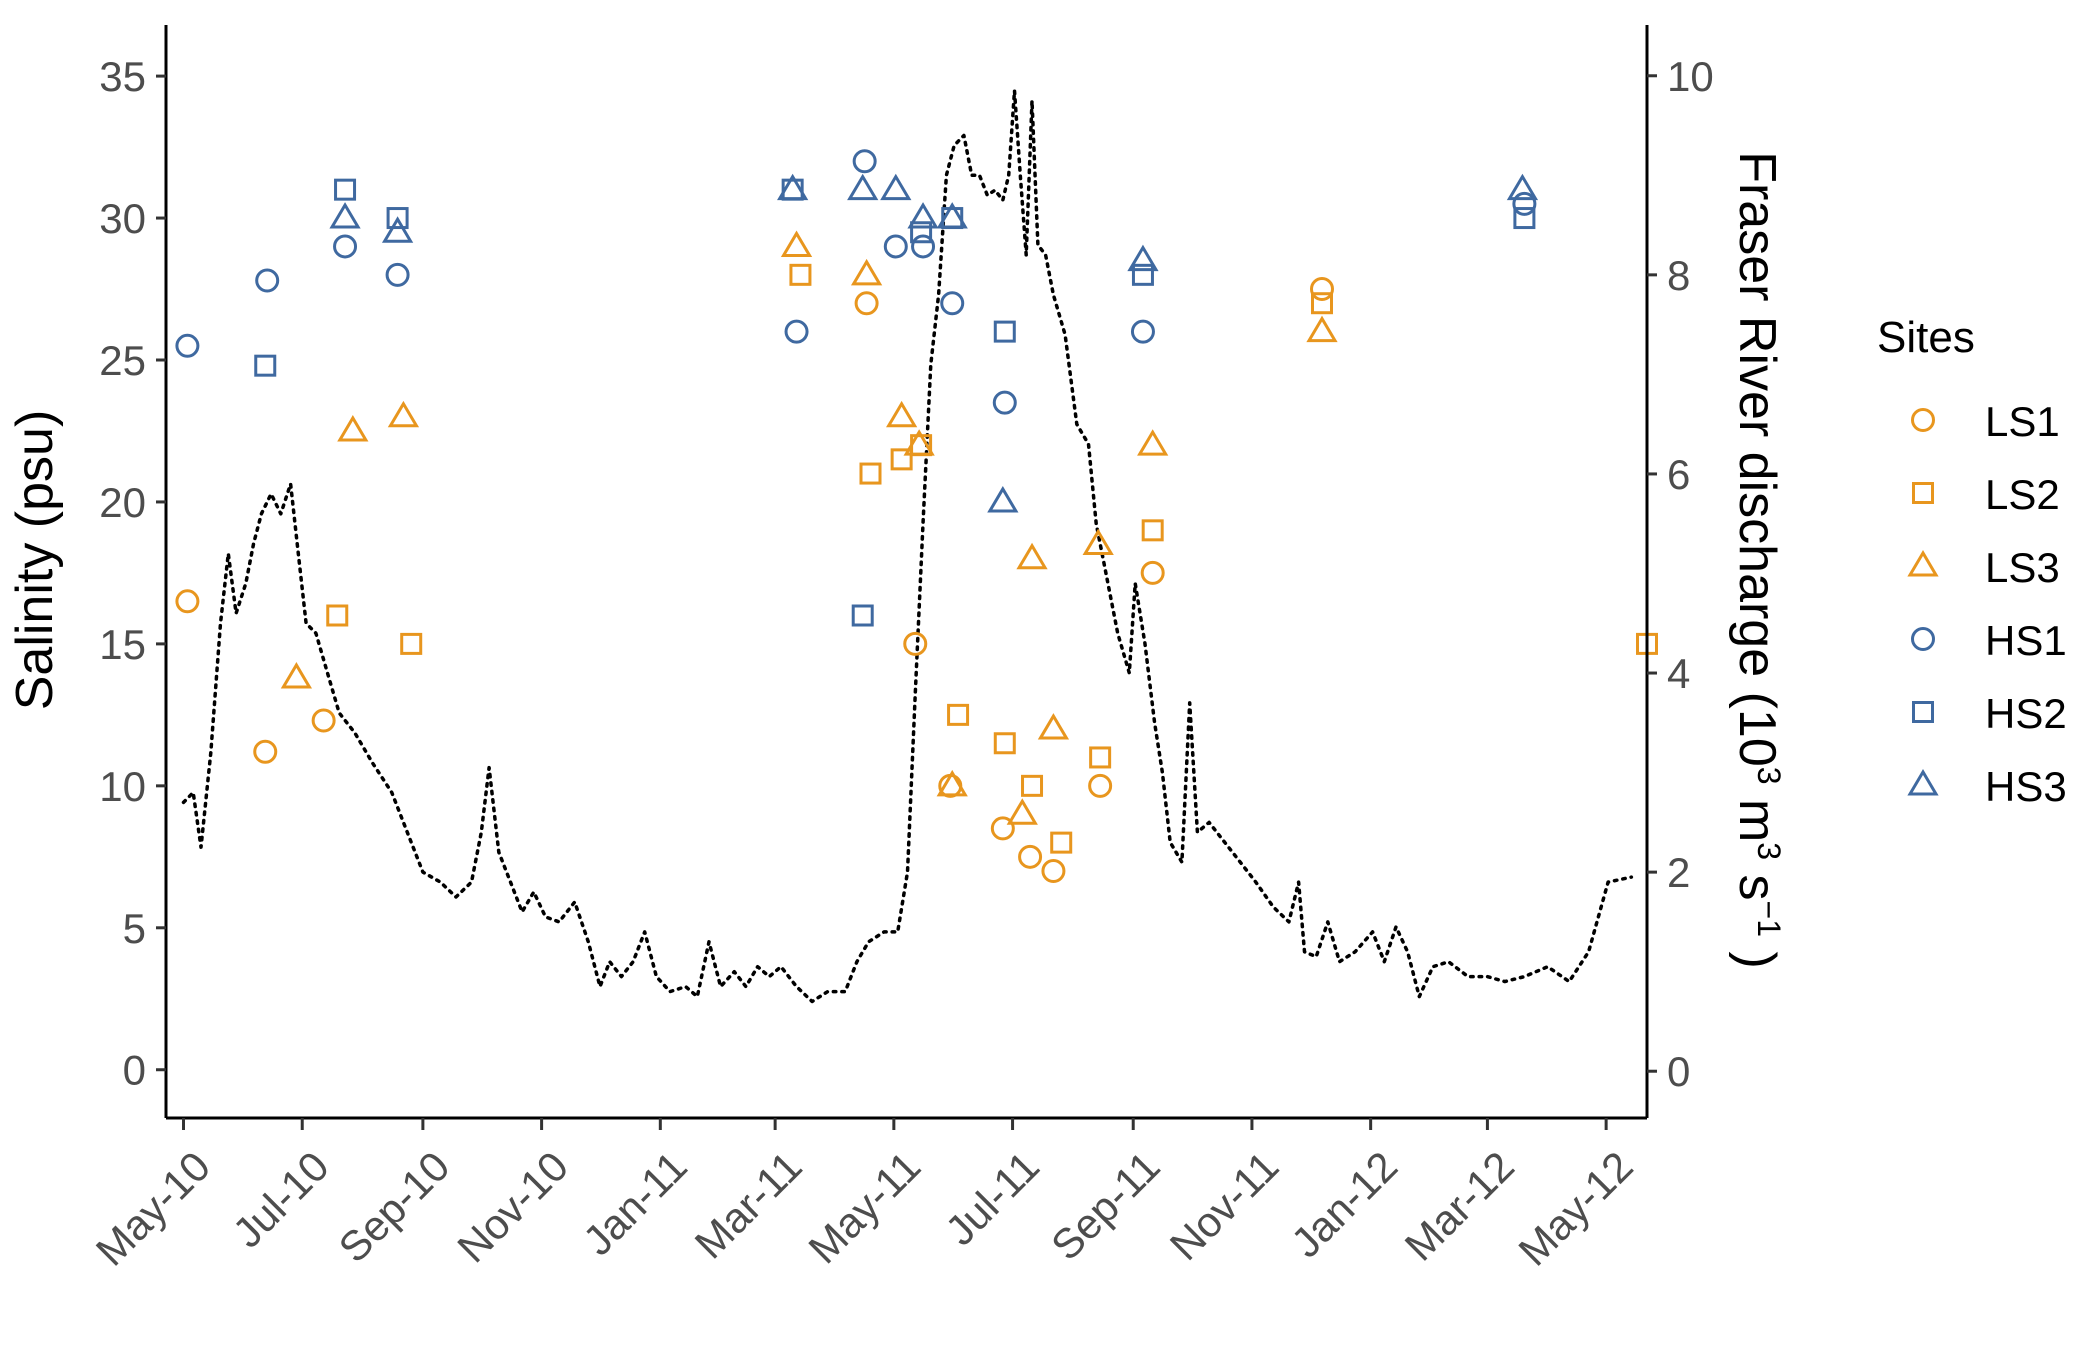  I want to click on legend-key-hs1, so click(1923, 639).